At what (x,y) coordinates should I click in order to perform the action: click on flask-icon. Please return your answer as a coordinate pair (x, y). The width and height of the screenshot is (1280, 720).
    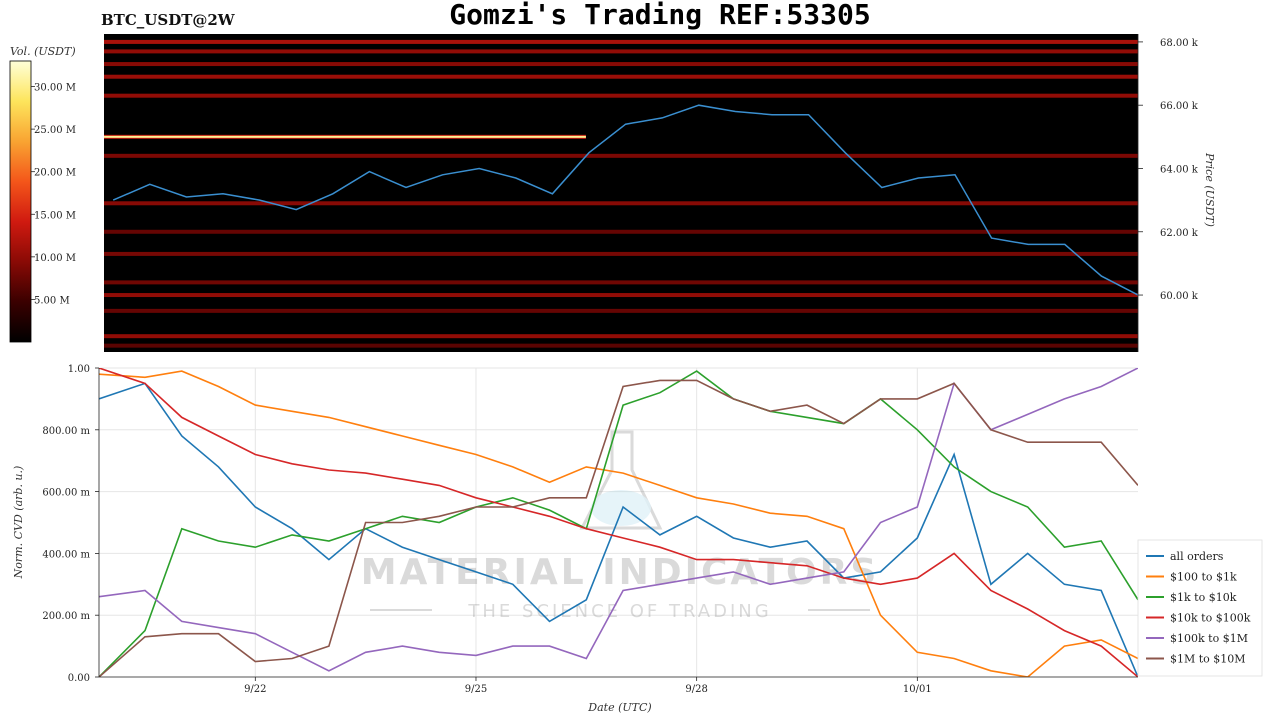
    Looking at the image, I should click on (621, 480).